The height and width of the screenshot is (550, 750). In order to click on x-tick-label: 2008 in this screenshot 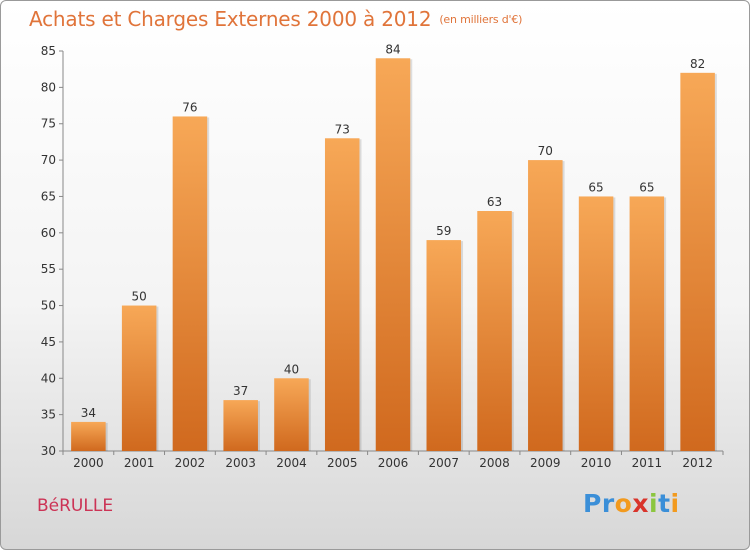, I will do `click(494, 463)`.